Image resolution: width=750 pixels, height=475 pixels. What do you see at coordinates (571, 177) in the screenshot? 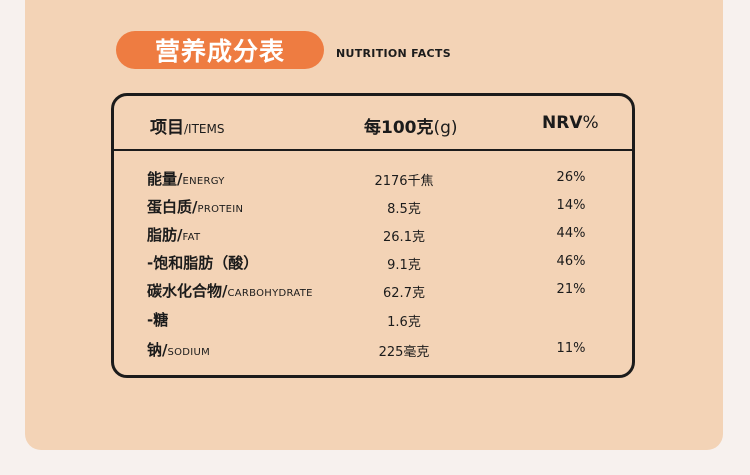
I see `row-nrv: 26%` at bounding box center [571, 177].